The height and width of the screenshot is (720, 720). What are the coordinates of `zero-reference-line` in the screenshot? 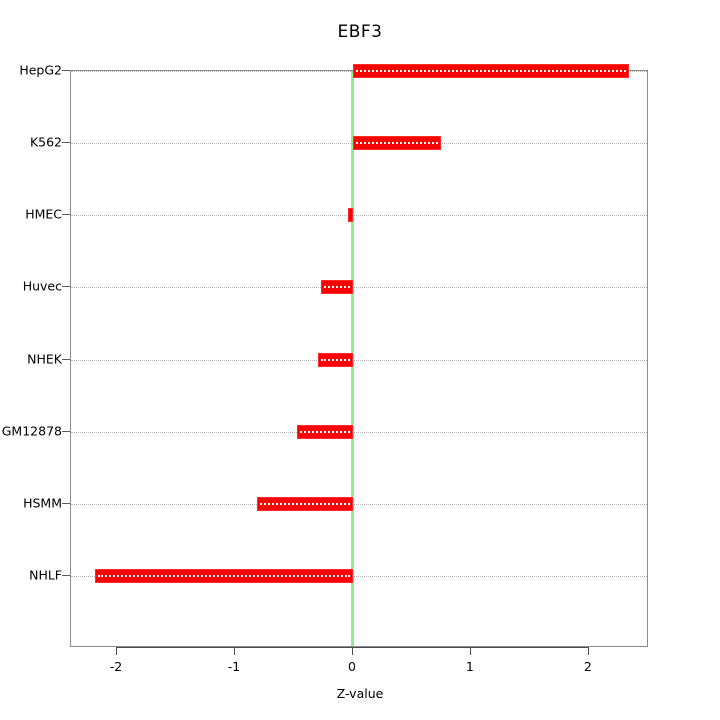 It's located at (353, 358).